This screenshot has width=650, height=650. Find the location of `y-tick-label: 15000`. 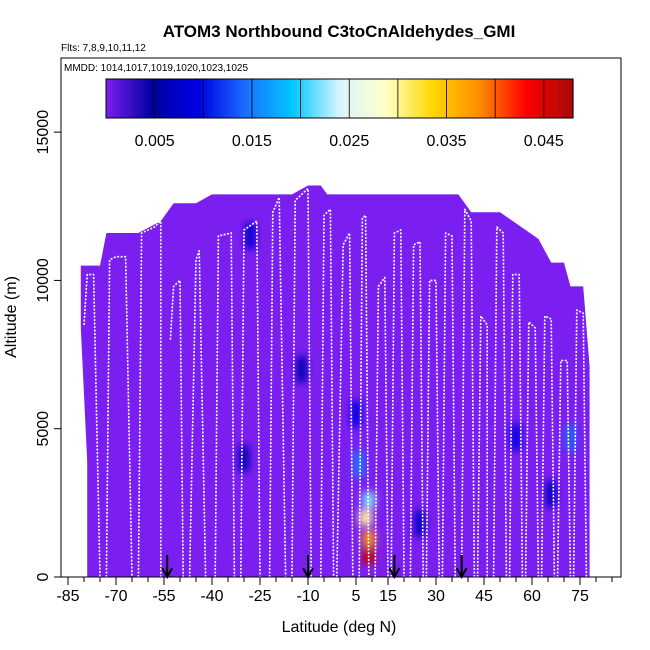

y-tick-label: 15000 is located at coordinates (43, 132).